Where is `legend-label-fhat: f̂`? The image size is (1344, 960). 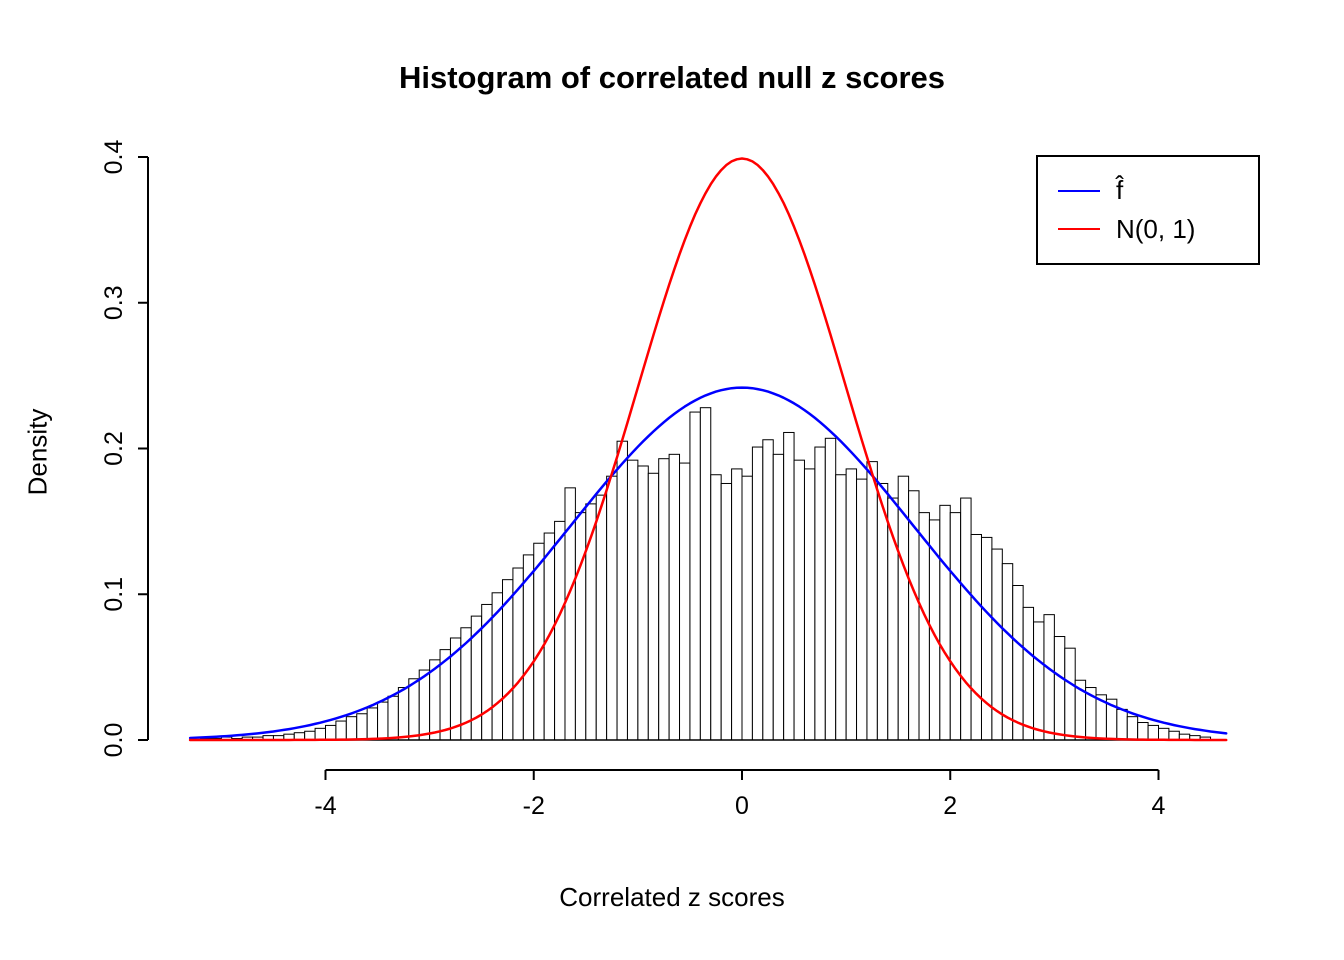 legend-label-fhat: f̂ is located at coordinates (1120, 190).